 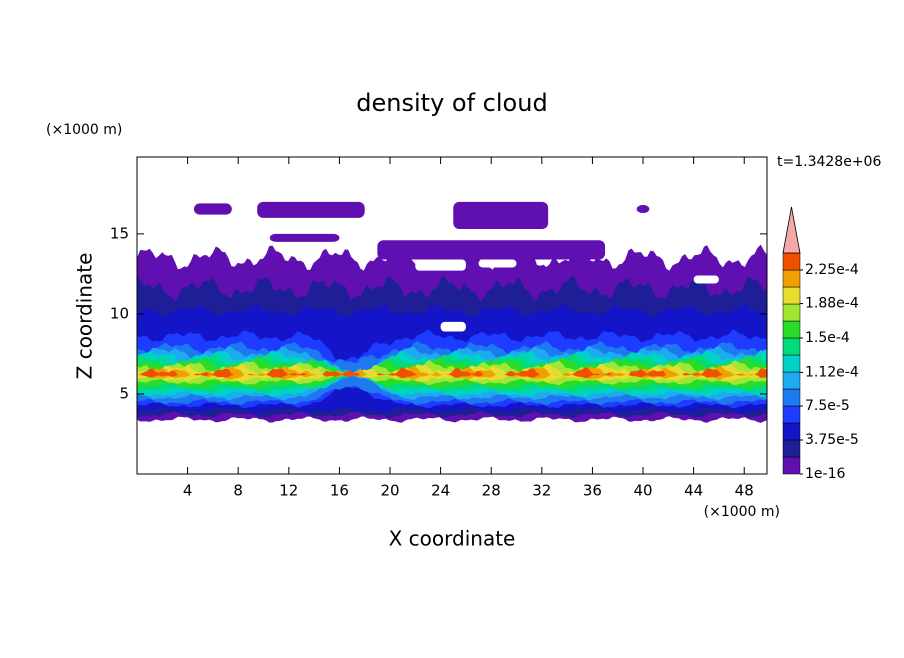 I want to click on x-tick-label: 24, so click(x=440, y=491).